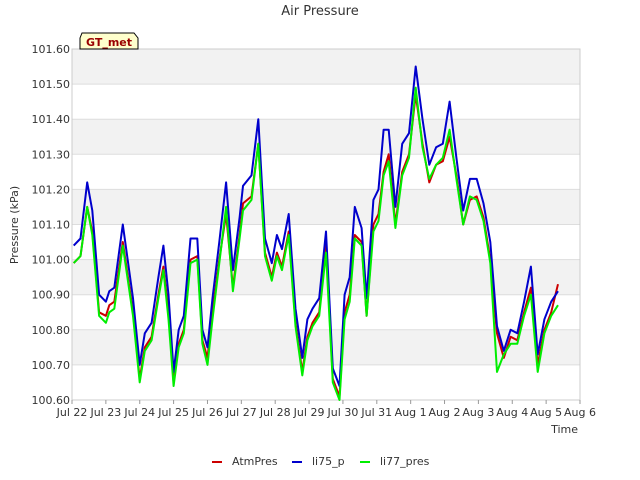 Image resolution: width=640 pixels, height=480 pixels. Describe the element at coordinates (445, 412) in the screenshot. I see `x-tick-label: Aug 2` at that location.